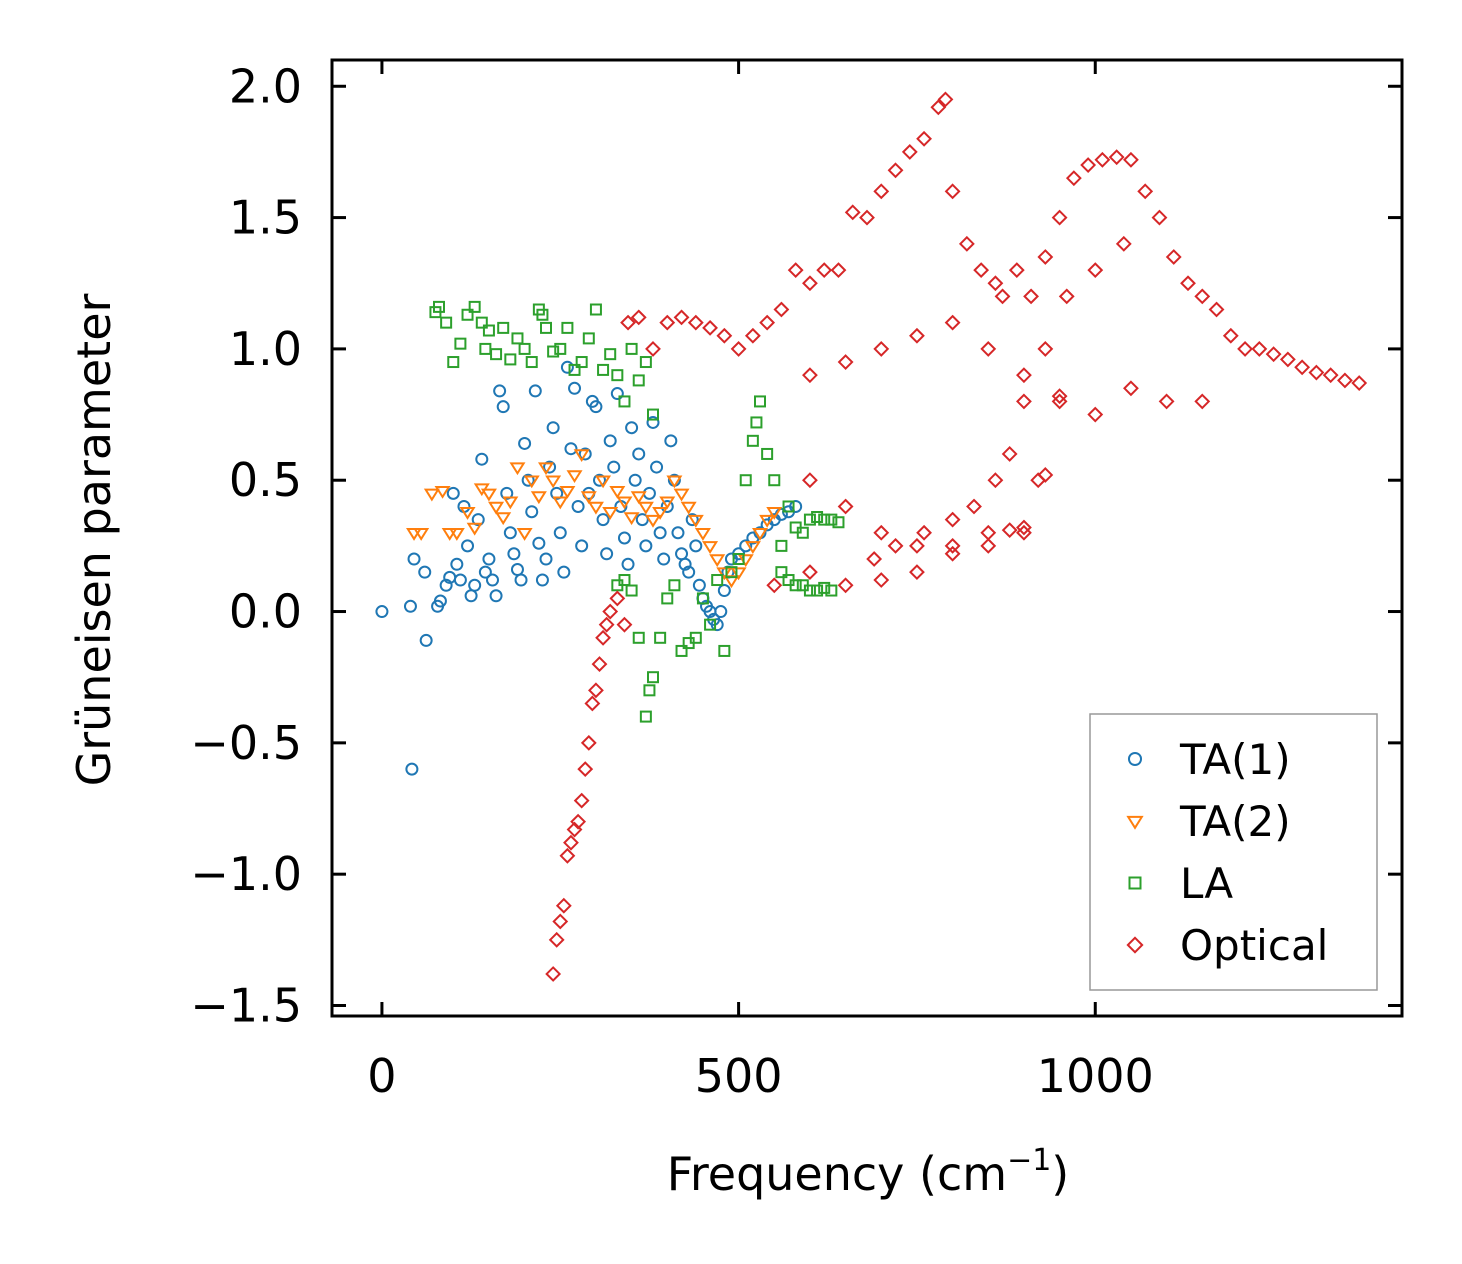 Image resolution: width=1462 pixels, height=1264 pixels. I want to click on y-axis-label: Grüneisen parameter, so click(94, 539).